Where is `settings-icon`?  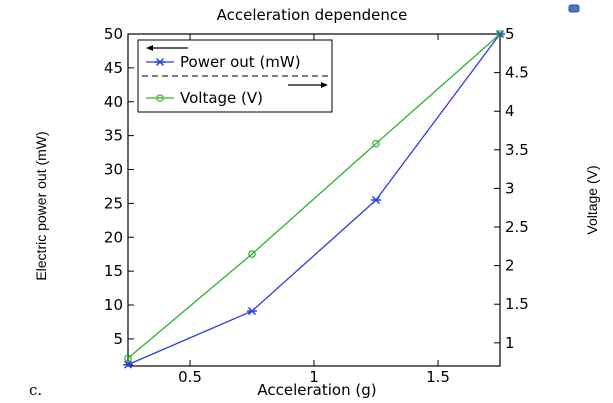 settings-icon is located at coordinates (574, 8).